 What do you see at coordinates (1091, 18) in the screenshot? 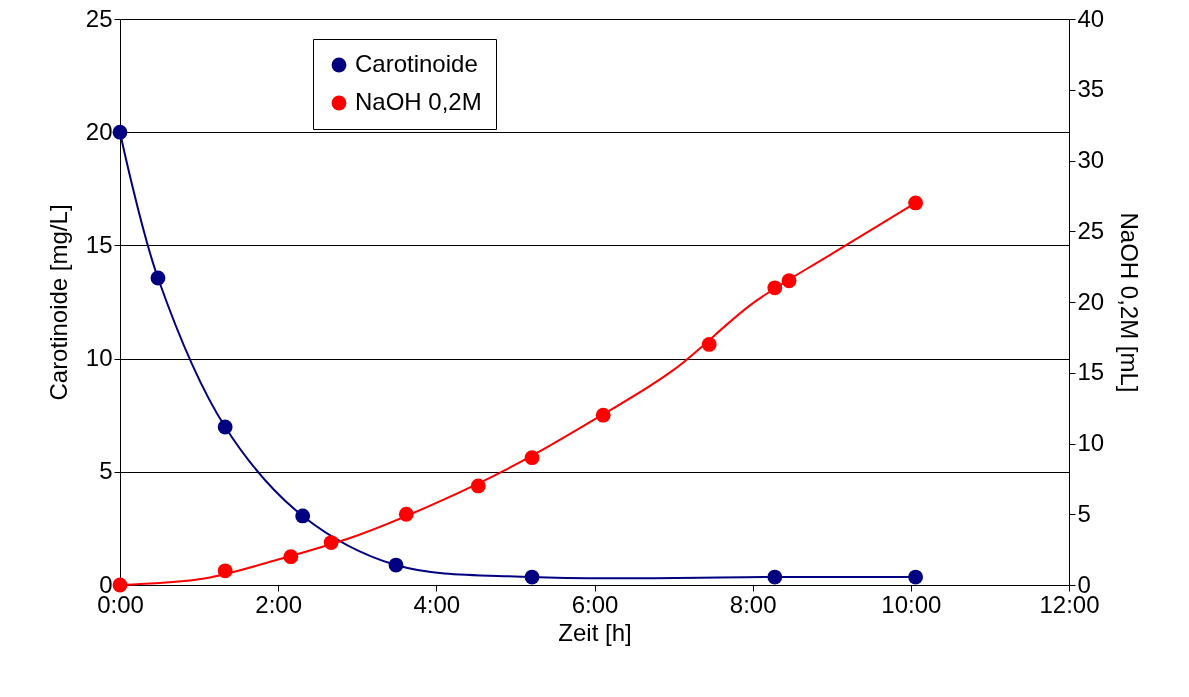
I see `y2-tick-label: 40` at bounding box center [1091, 18].